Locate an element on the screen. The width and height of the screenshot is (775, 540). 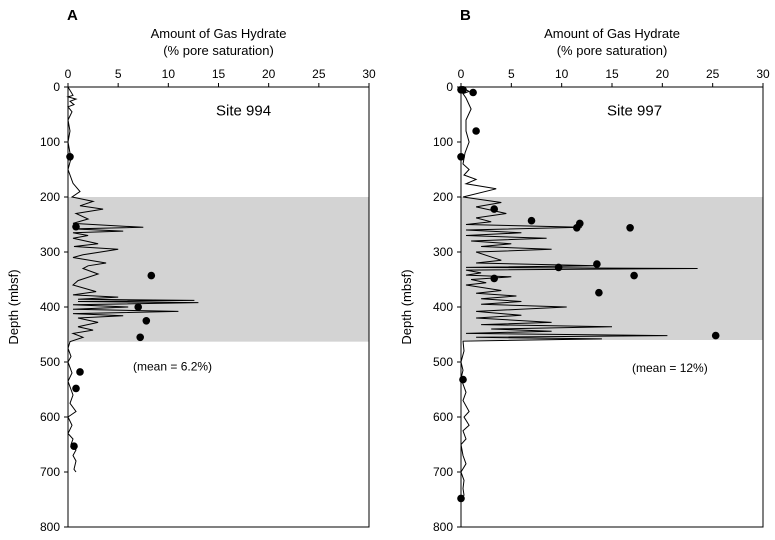
mean-annotation: (mean = 6.2%) is located at coordinates (172, 366).